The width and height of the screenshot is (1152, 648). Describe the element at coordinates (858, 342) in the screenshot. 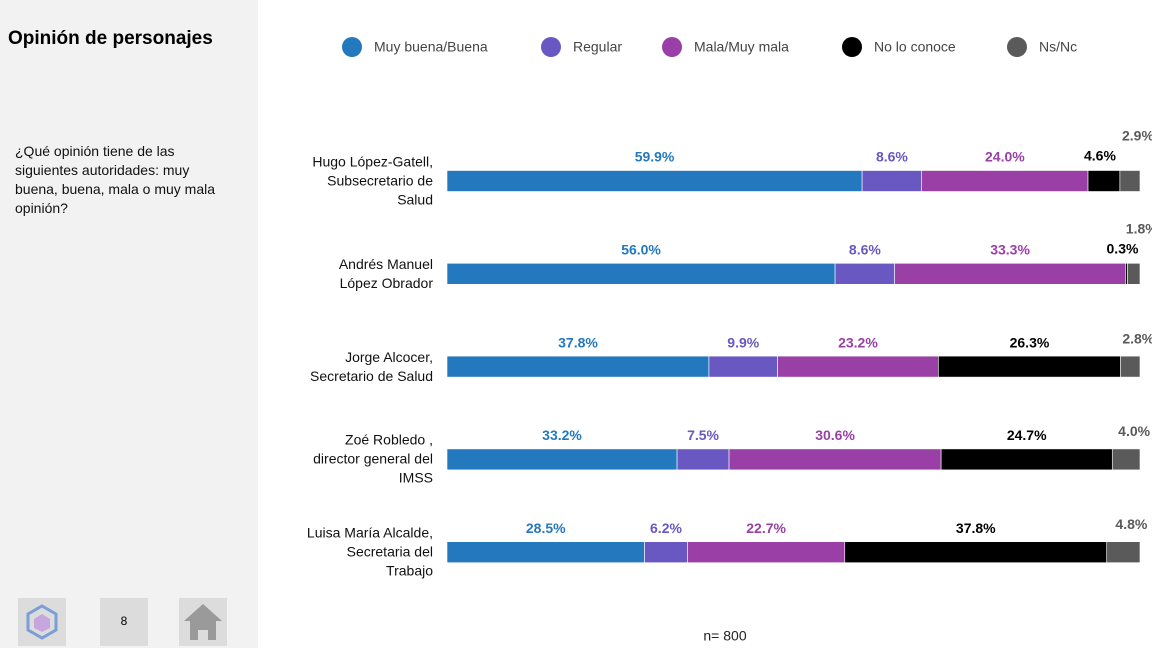

I see `value-label: 23.2%` at that location.